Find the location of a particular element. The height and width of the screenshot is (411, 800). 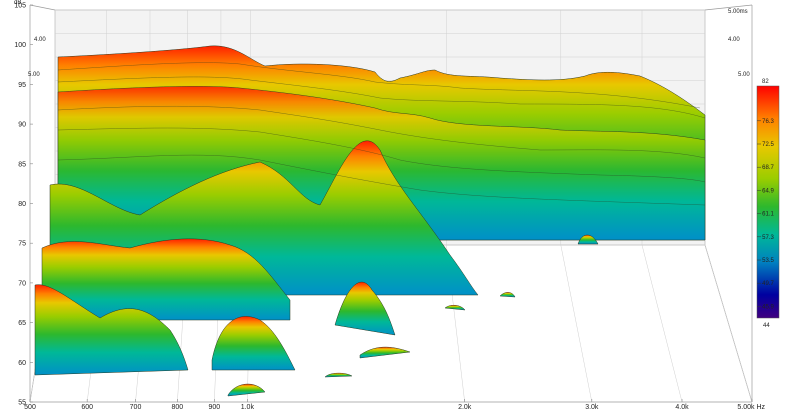

time-label-left-2: 5.00 is located at coordinates (34, 75).